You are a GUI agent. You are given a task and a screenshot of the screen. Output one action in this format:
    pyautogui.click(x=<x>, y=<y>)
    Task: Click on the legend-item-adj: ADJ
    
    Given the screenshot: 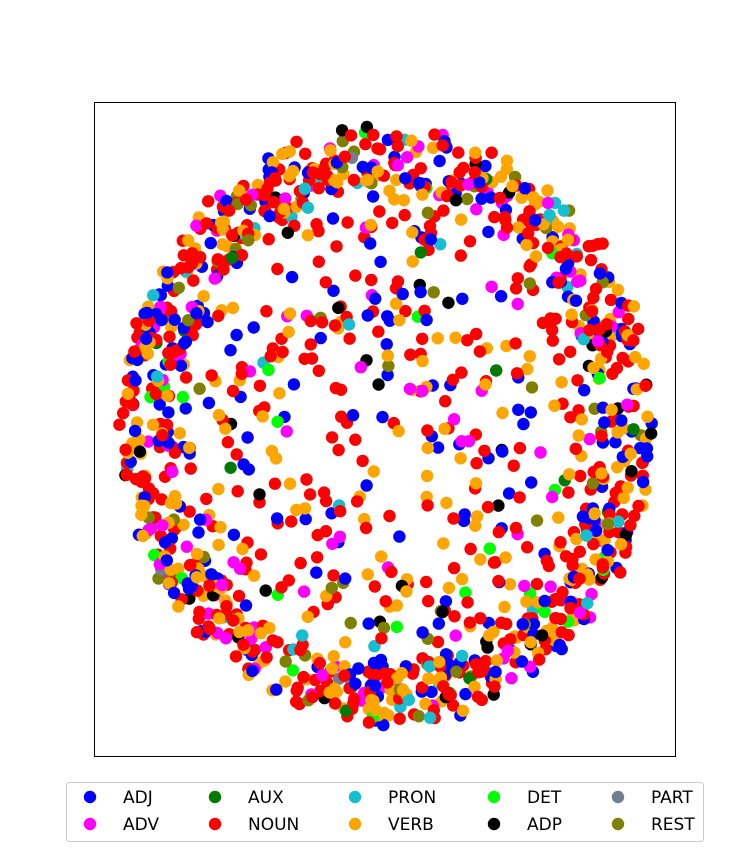 What is the action you would take?
    pyautogui.click(x=118, y=798)
    